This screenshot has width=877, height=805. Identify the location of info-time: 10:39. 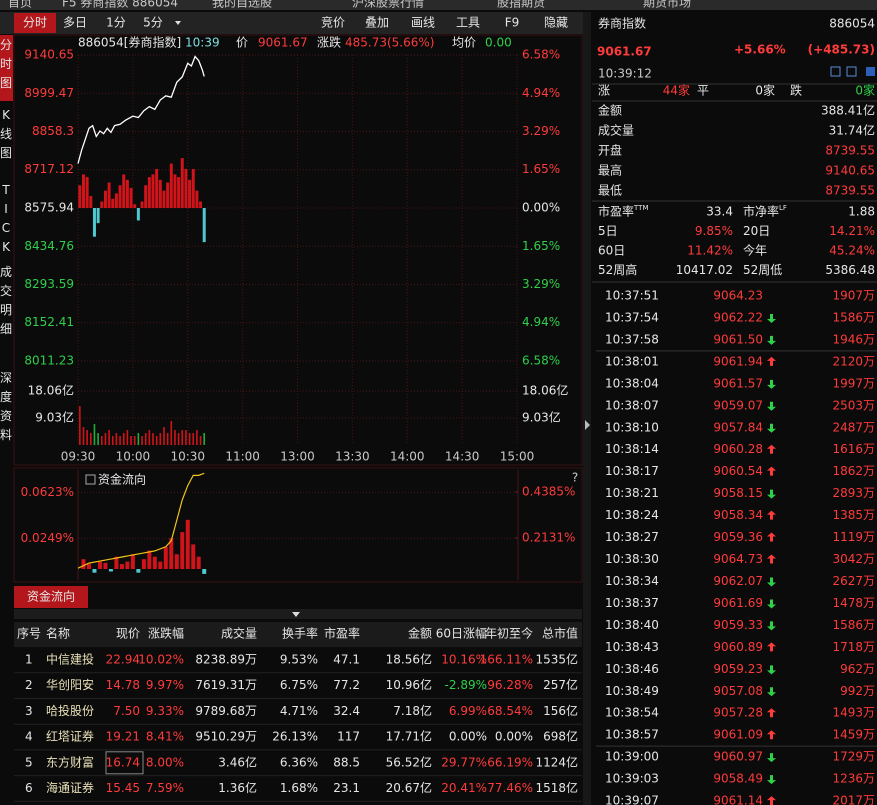
(202, 43).